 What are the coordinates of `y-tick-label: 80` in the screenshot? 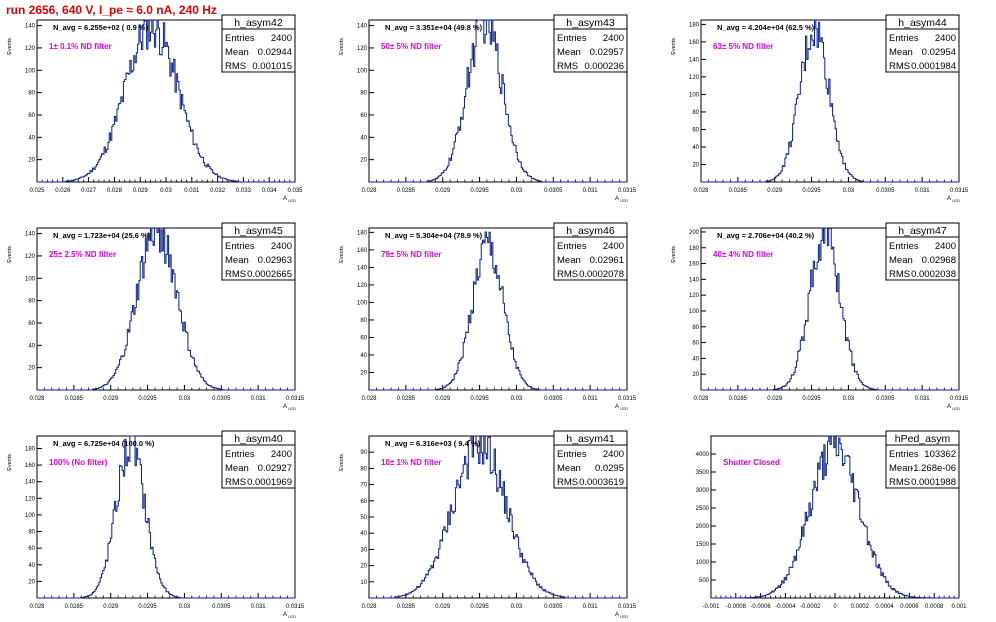 It's located at (31, 533).